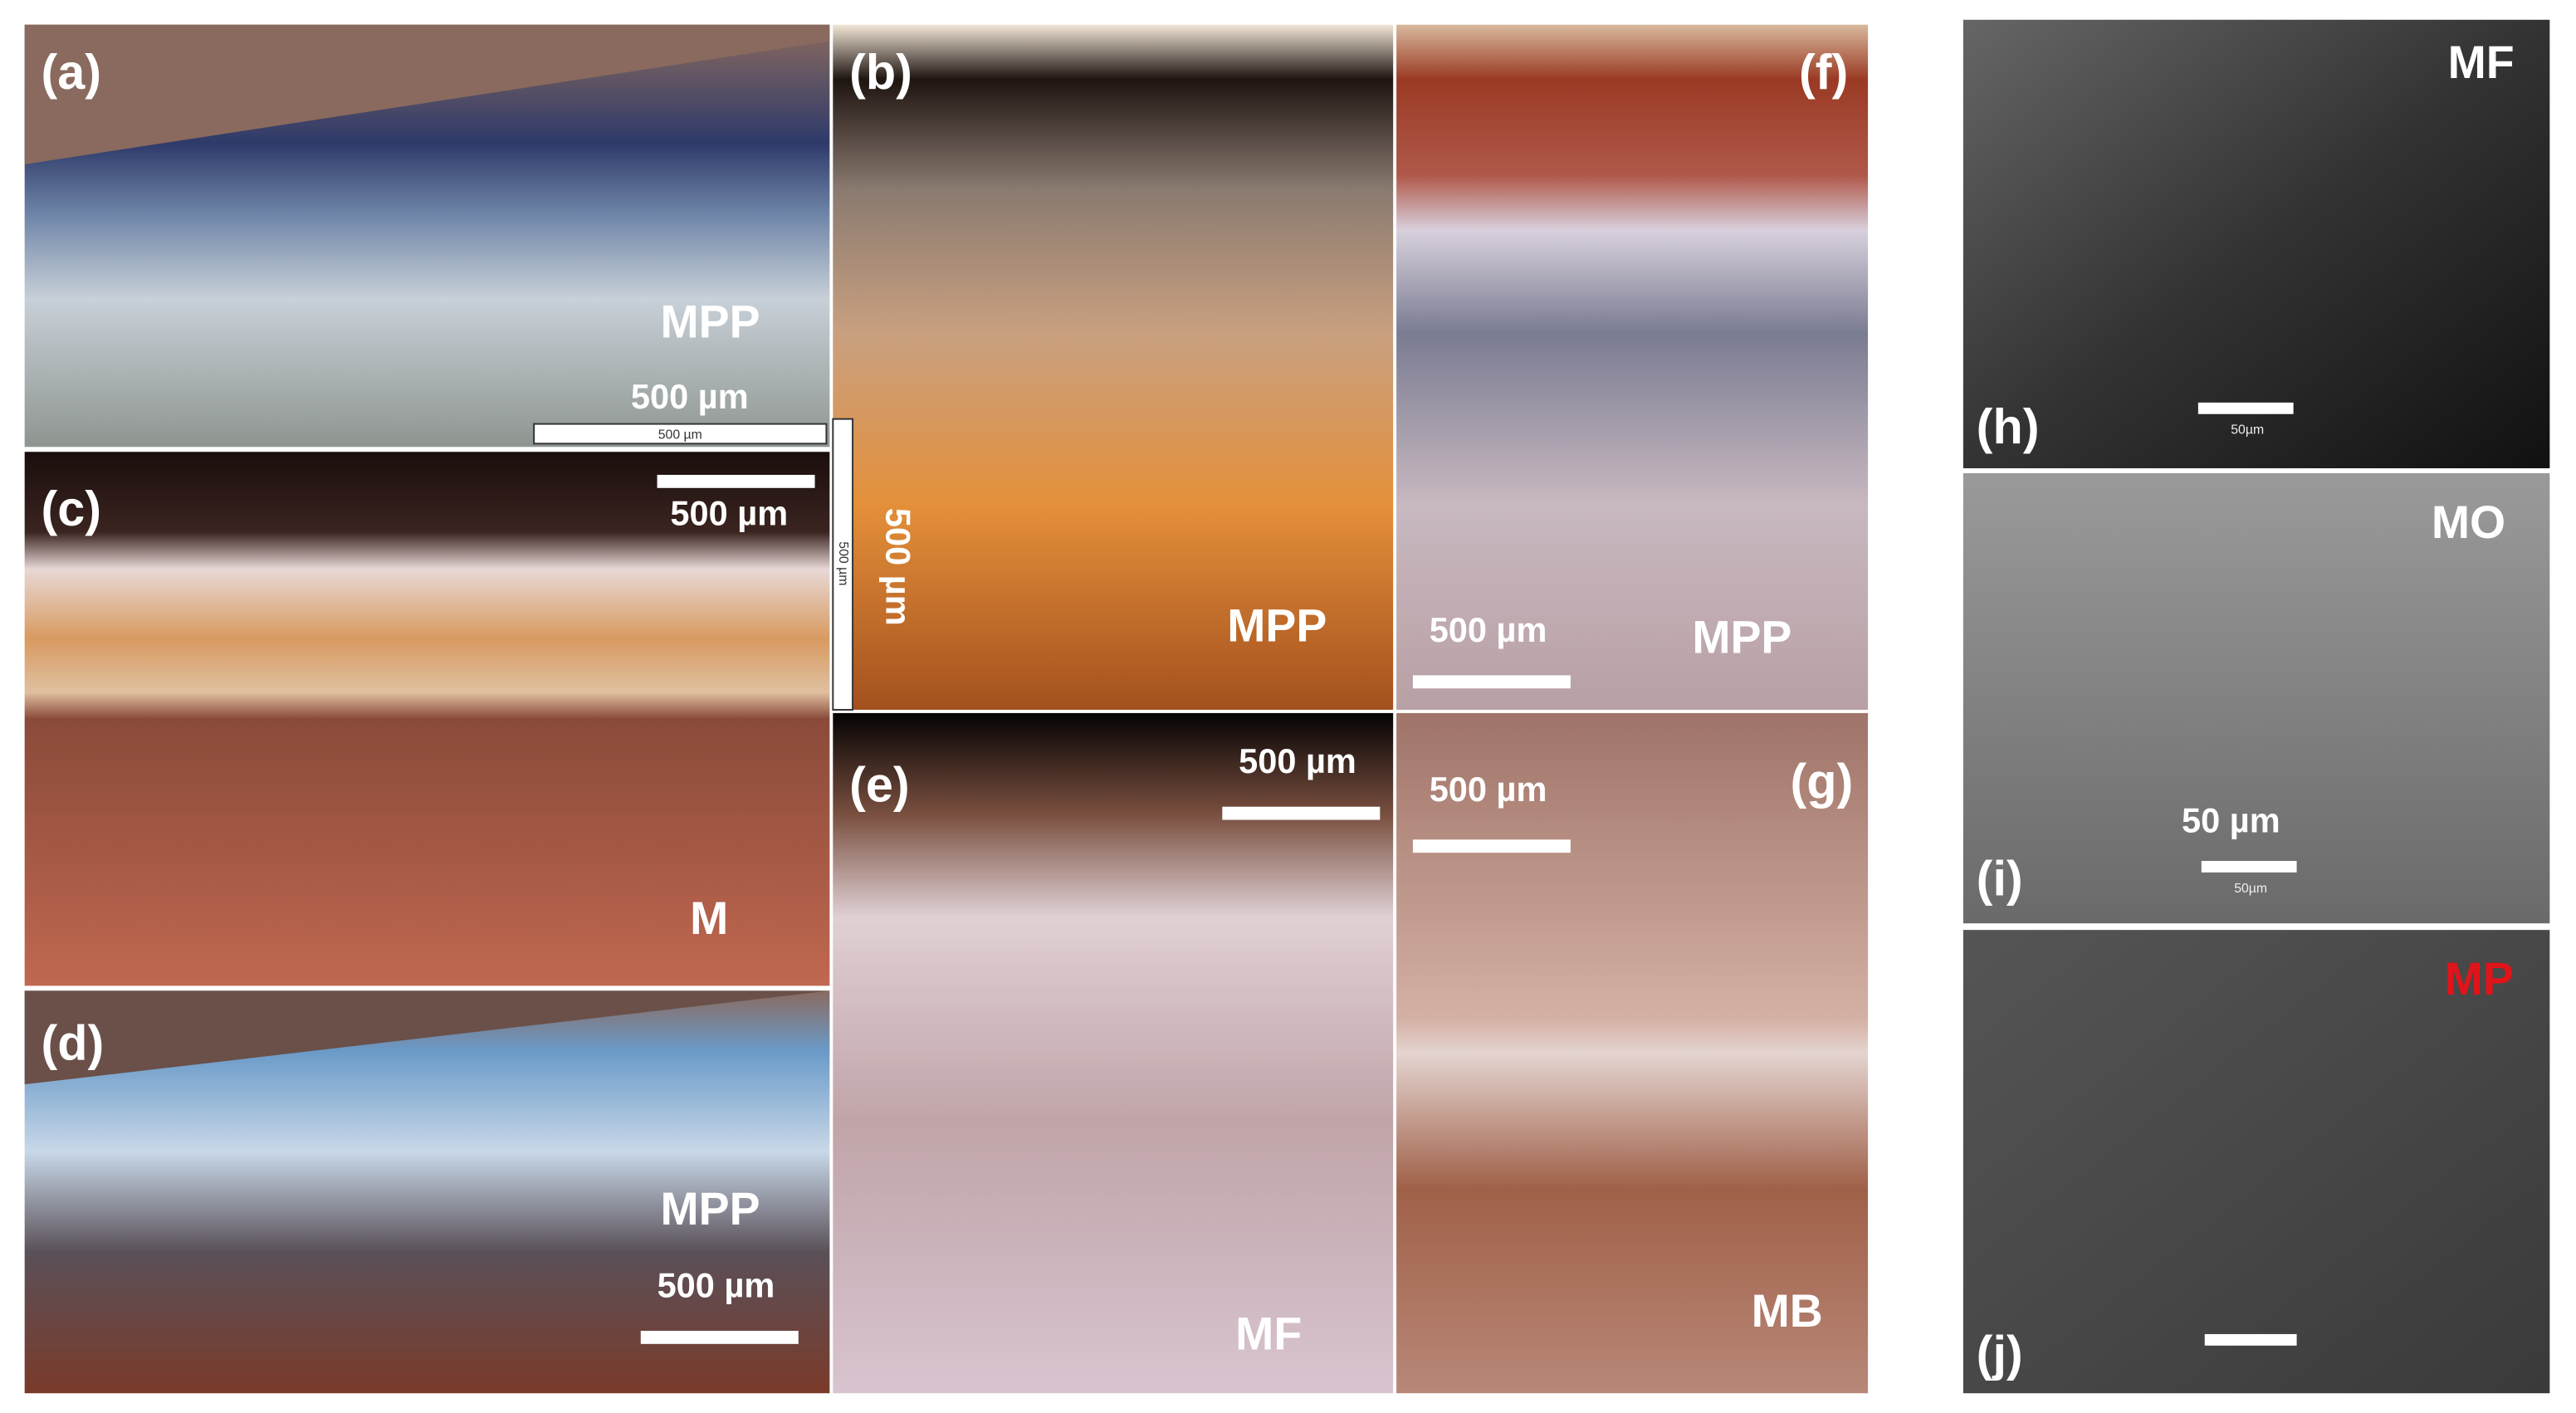  Describe the element at coordinates (2008, 426) in the screenshot. I see `panel-label: (h)` at that location.